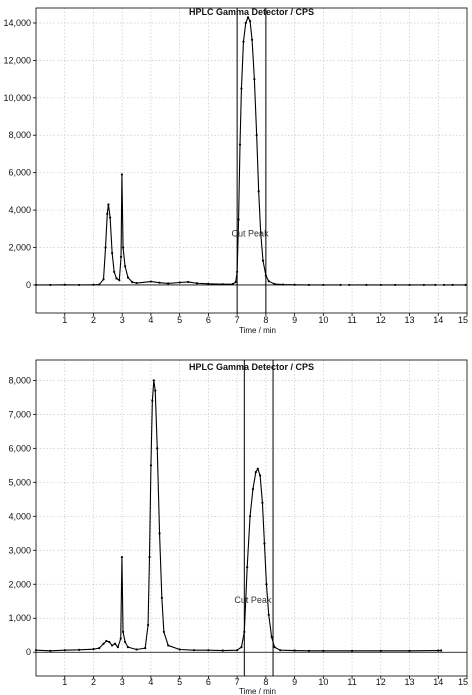 Image resolution: width=472 pixels, height=695 pixels. Describe the element at coordinates (265, 682) in the screenshot. I see `x-tick-labels: 1 2 3 4 5 6 7 8 9 10 11 12 13 14 15` at that location.